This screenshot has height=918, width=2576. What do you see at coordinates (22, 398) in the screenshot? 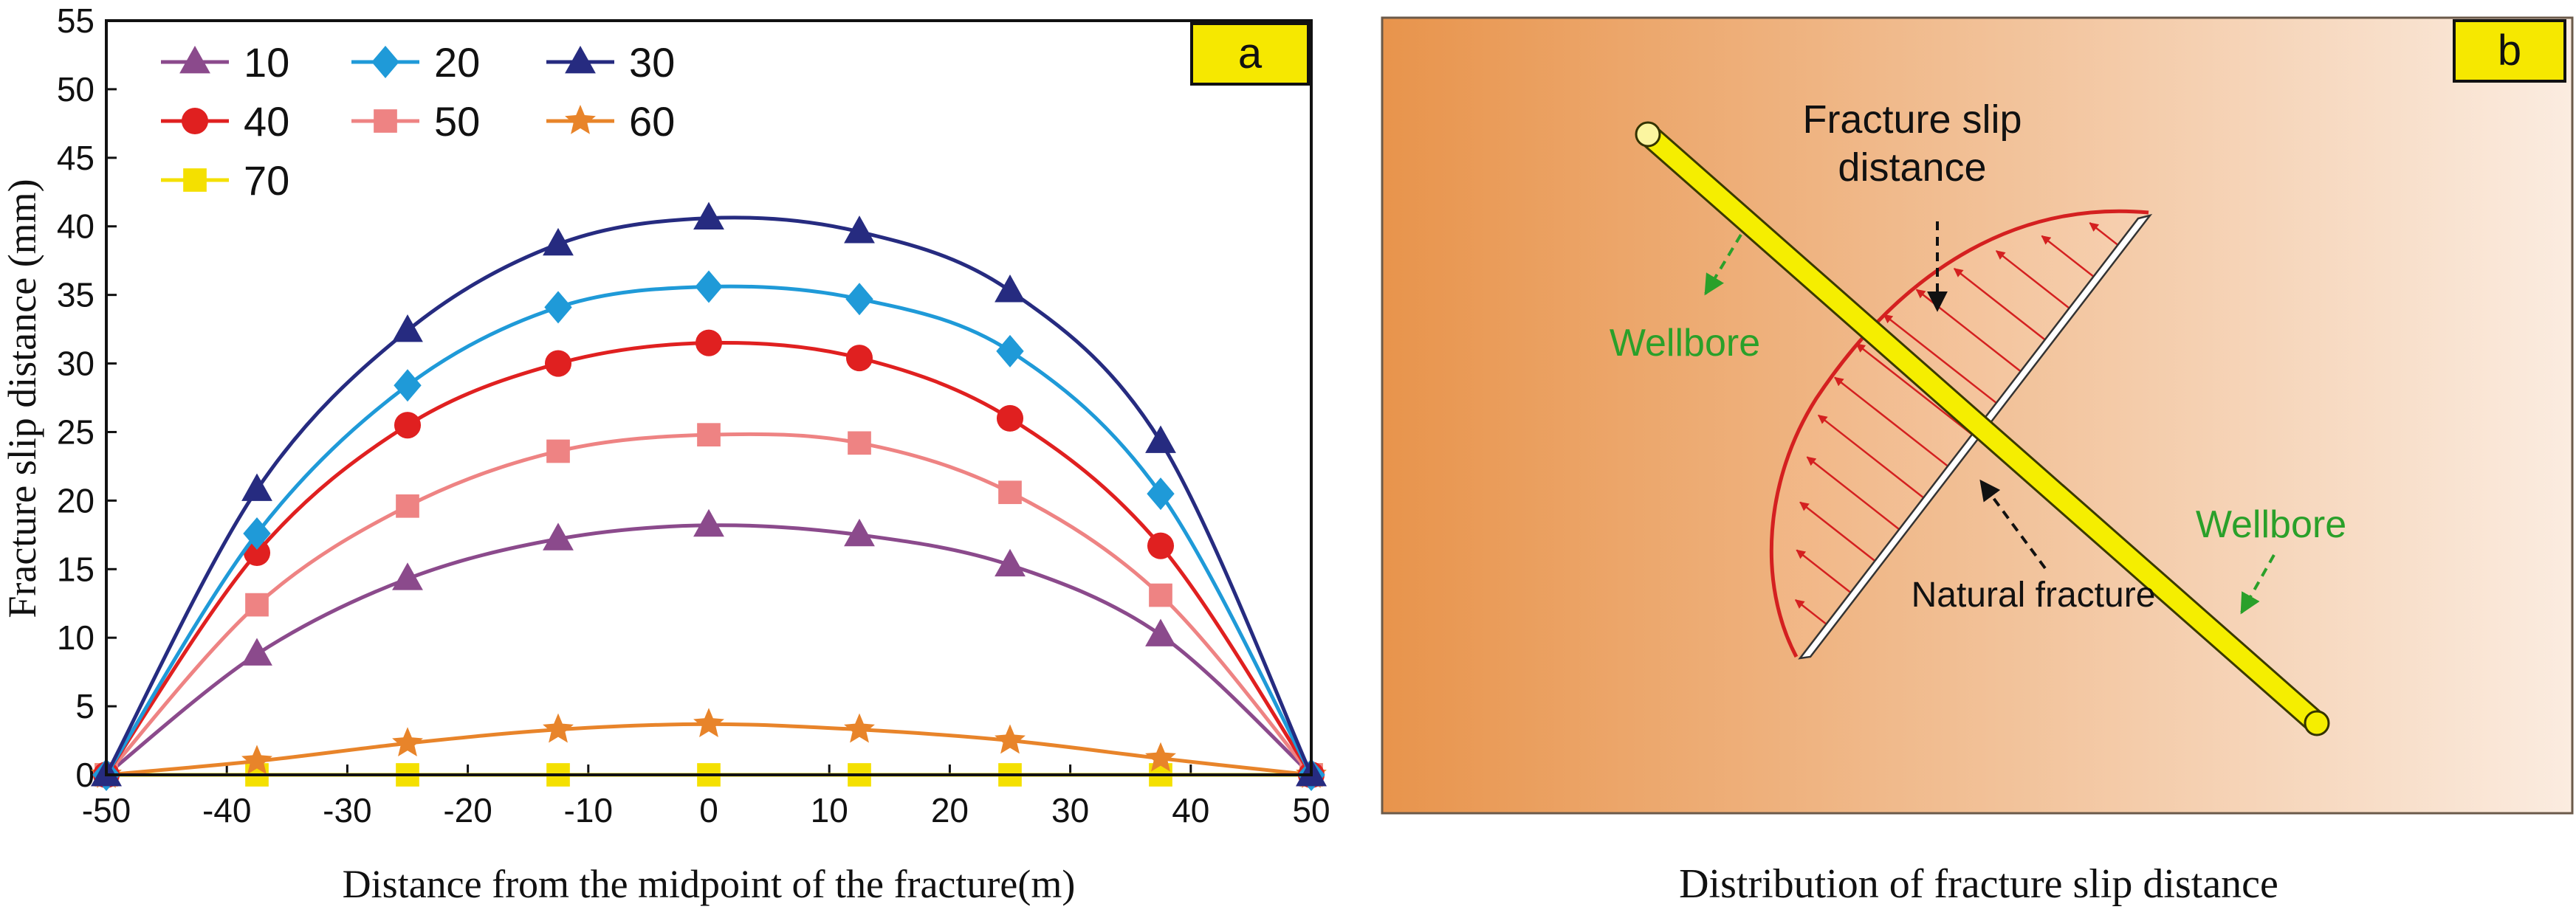
I see `y-axis-label: Fracture slip distance (mm)` at bounding box center [22, 398].